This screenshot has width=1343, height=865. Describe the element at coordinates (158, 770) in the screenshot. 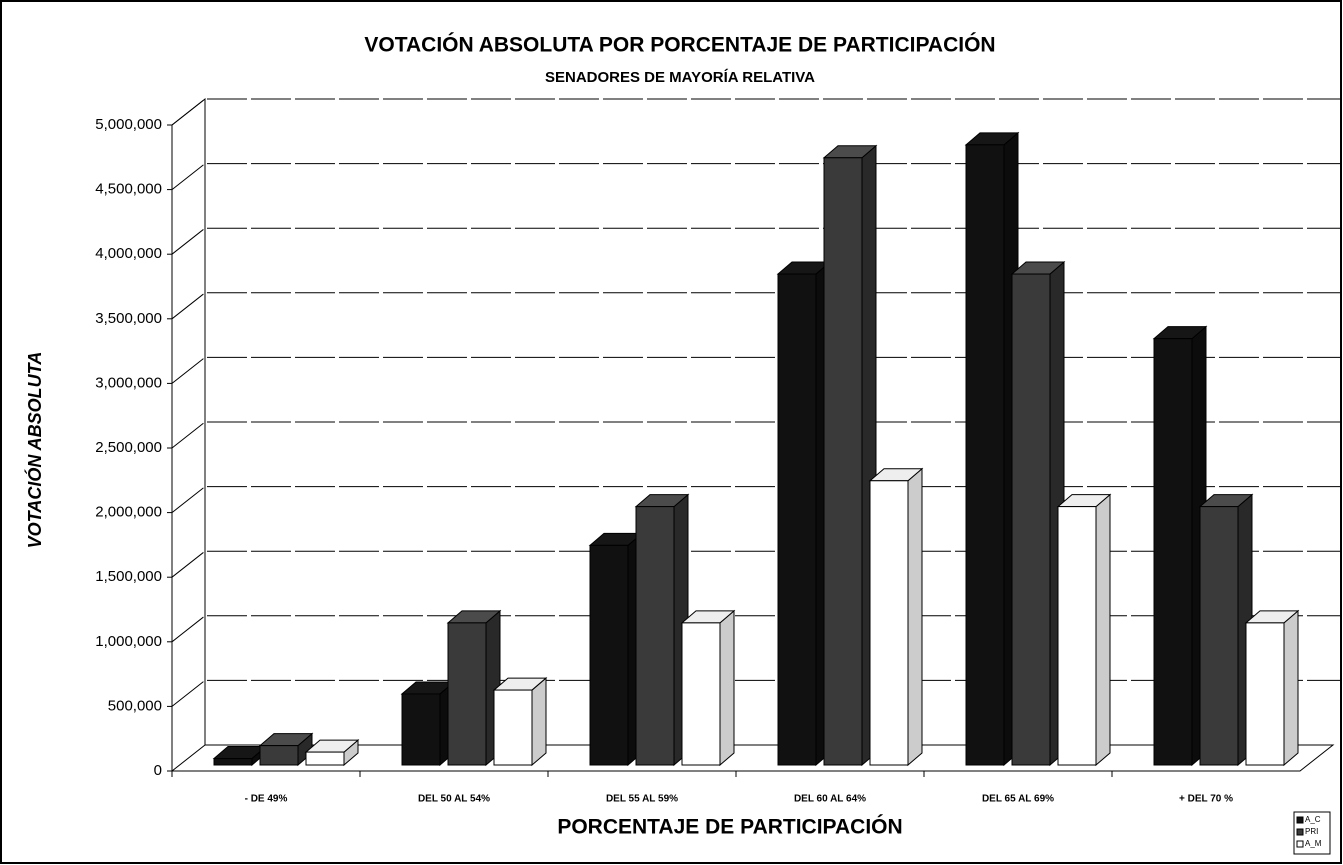

I see `y-tick-label: 0` at that location.